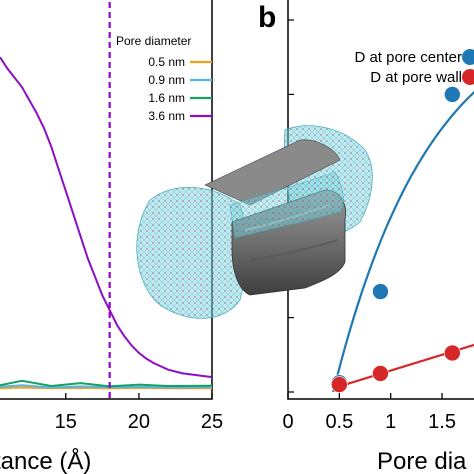  I want to click on panel-a-x-ticks: 15 20 25, so click(139, 413).